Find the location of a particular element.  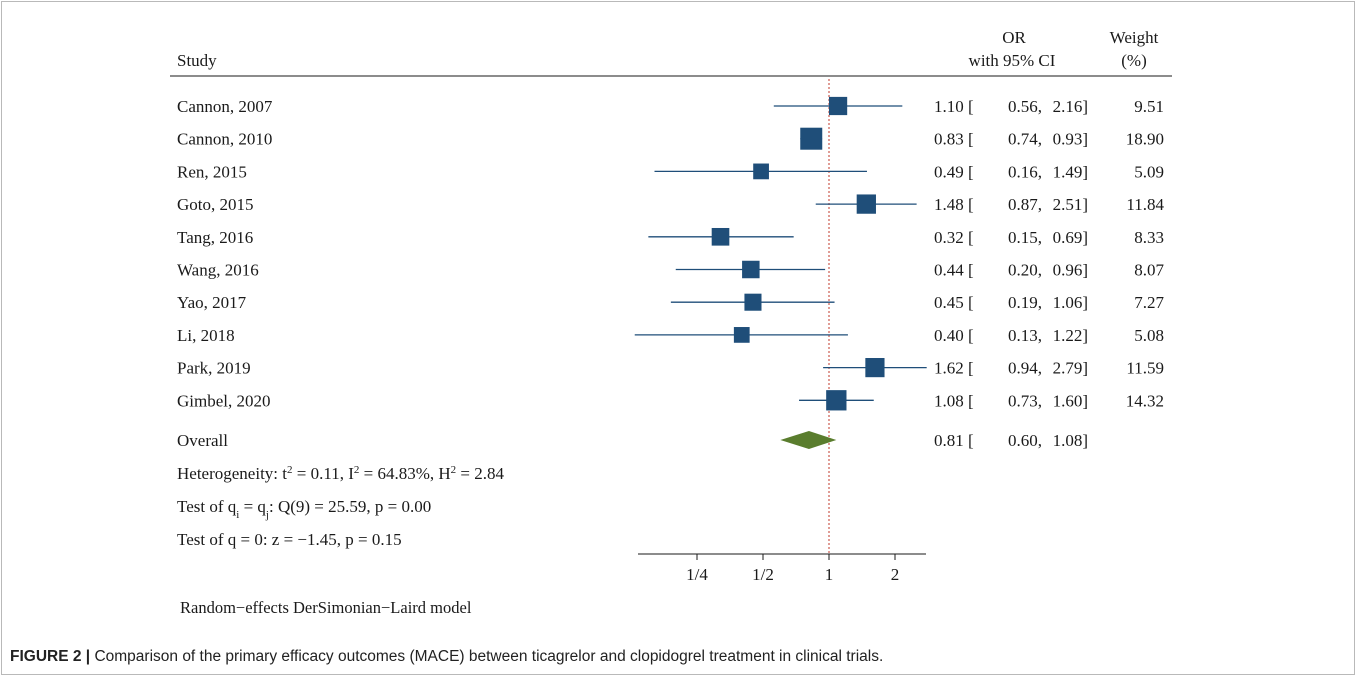

ci-high: 0.96] is located at coordinates (1070, 270).